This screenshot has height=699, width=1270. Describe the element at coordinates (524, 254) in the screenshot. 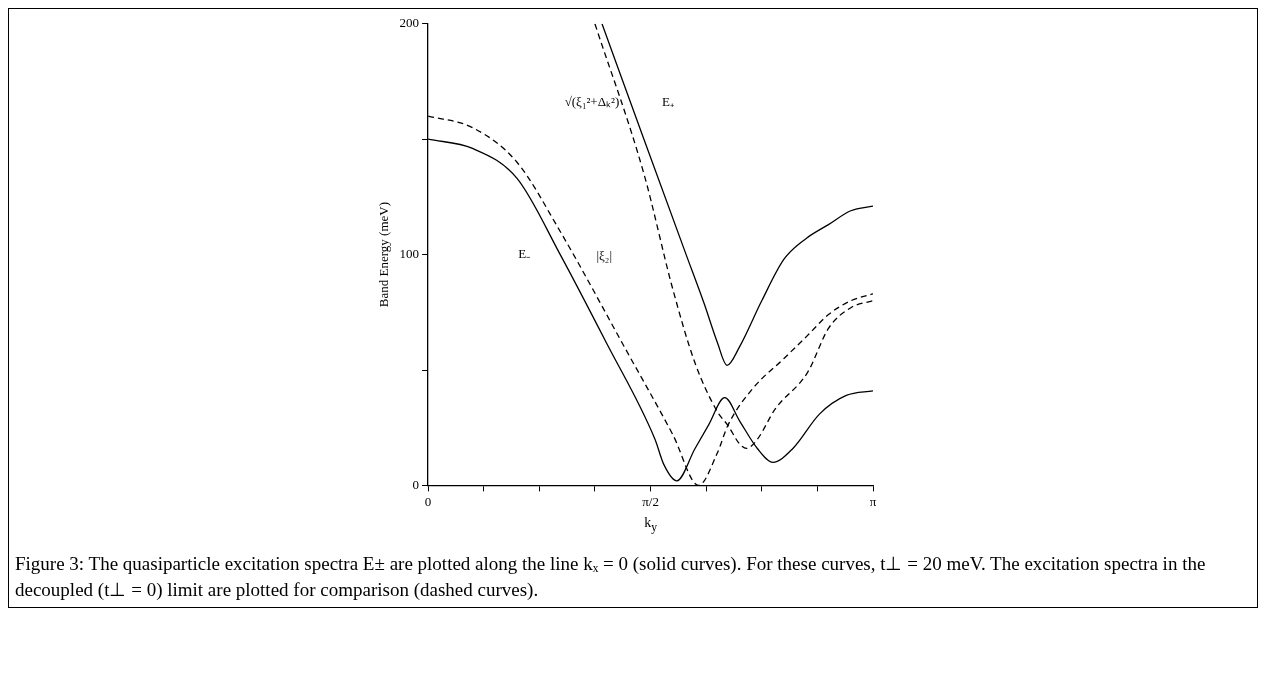

I see `series-label: E₋` at that location.